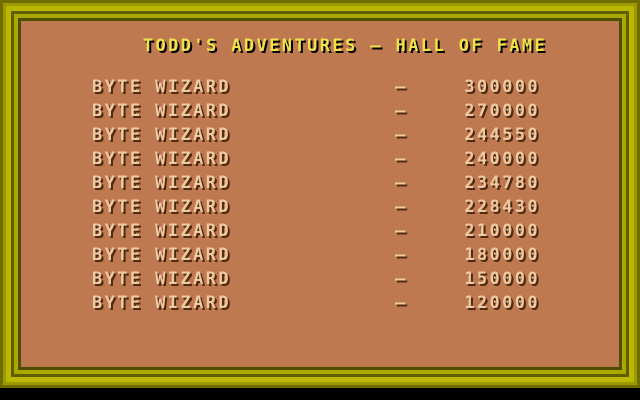 The image size is (640, 400). I want to click on player-score: 210000, so click(502, 231).